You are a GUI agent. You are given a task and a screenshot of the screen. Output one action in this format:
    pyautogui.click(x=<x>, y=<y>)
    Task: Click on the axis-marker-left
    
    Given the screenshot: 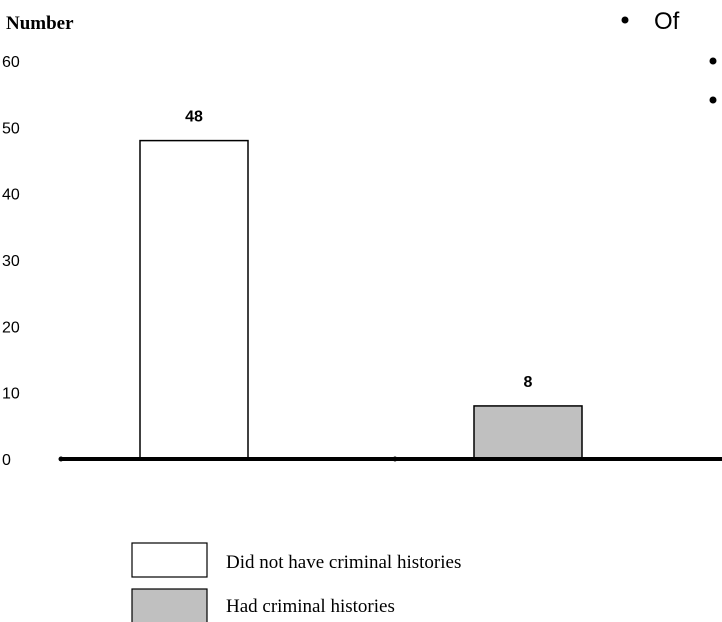 What is the action you would take?
    pyautogui.click(x=61, y=459)
    